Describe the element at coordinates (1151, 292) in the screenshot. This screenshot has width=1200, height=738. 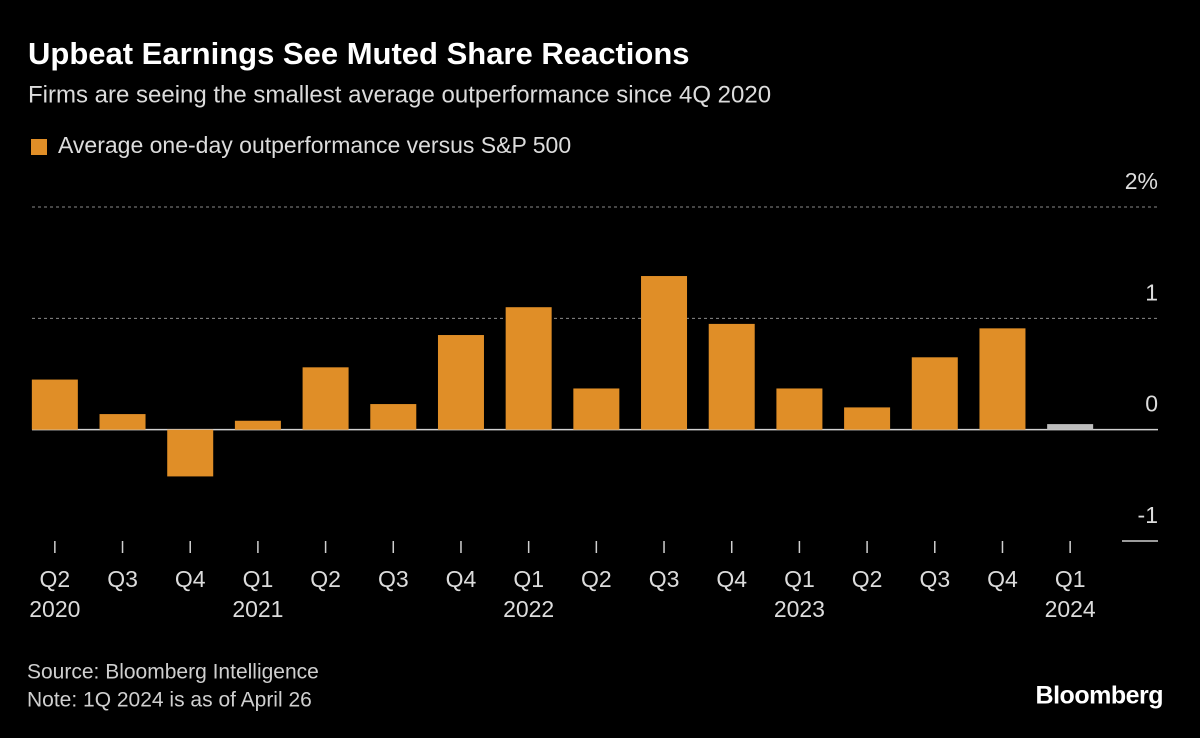
I see `y-tick-label: 1` at that location.